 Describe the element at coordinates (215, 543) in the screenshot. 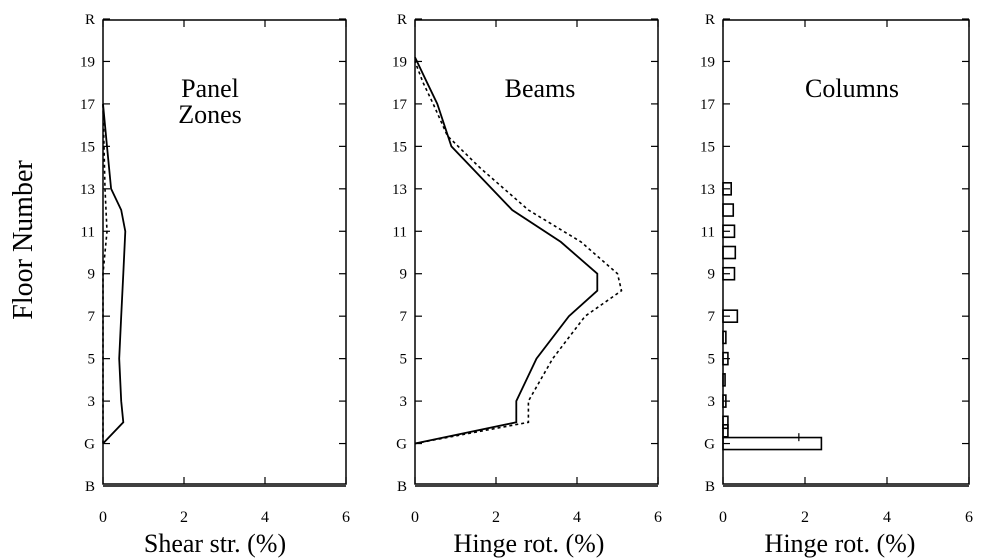

I see `x-axis-label: Shear str. (%)` at that location.